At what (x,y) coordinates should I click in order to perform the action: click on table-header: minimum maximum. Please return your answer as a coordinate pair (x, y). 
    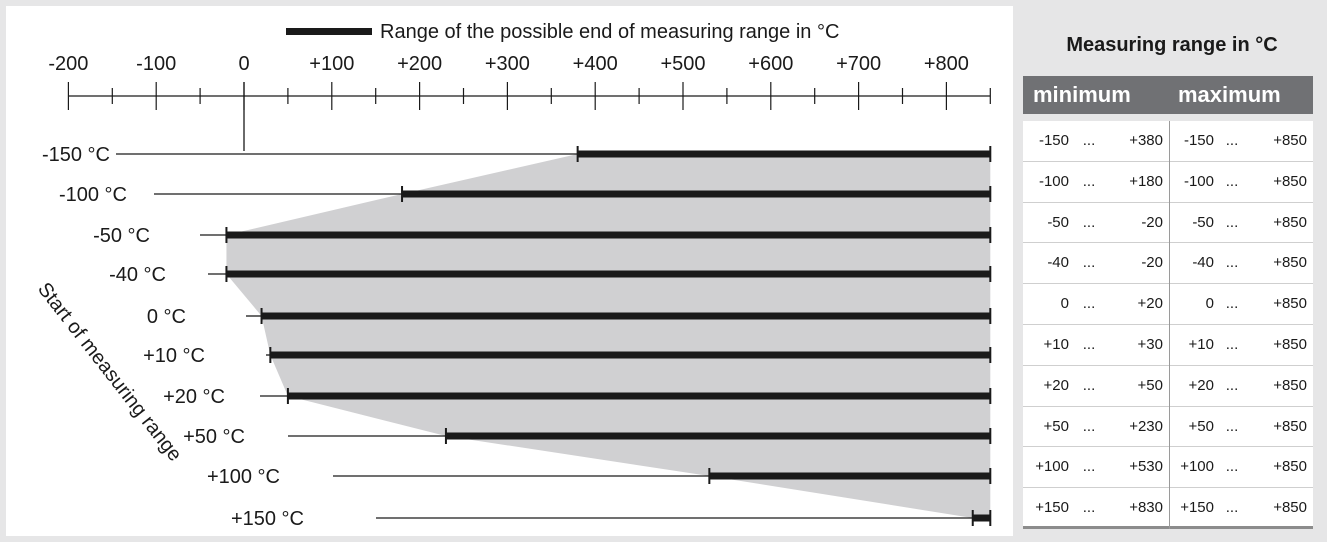
    Looking at the image, I should click on (1168, 95).